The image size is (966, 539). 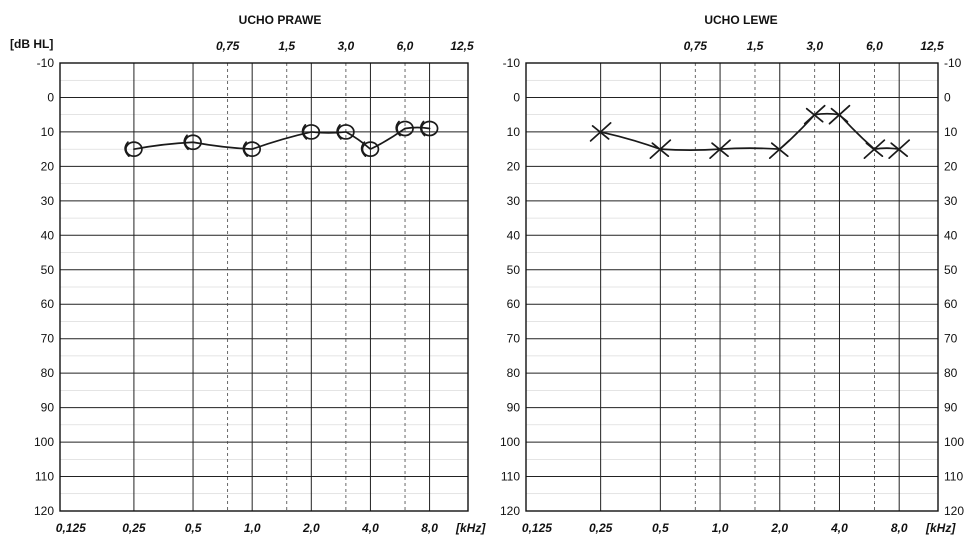 What do you see at coordinates (951, 166) in the screenshot?
I see `y-tick-label-right: 20` at bounding box center [951, 166].